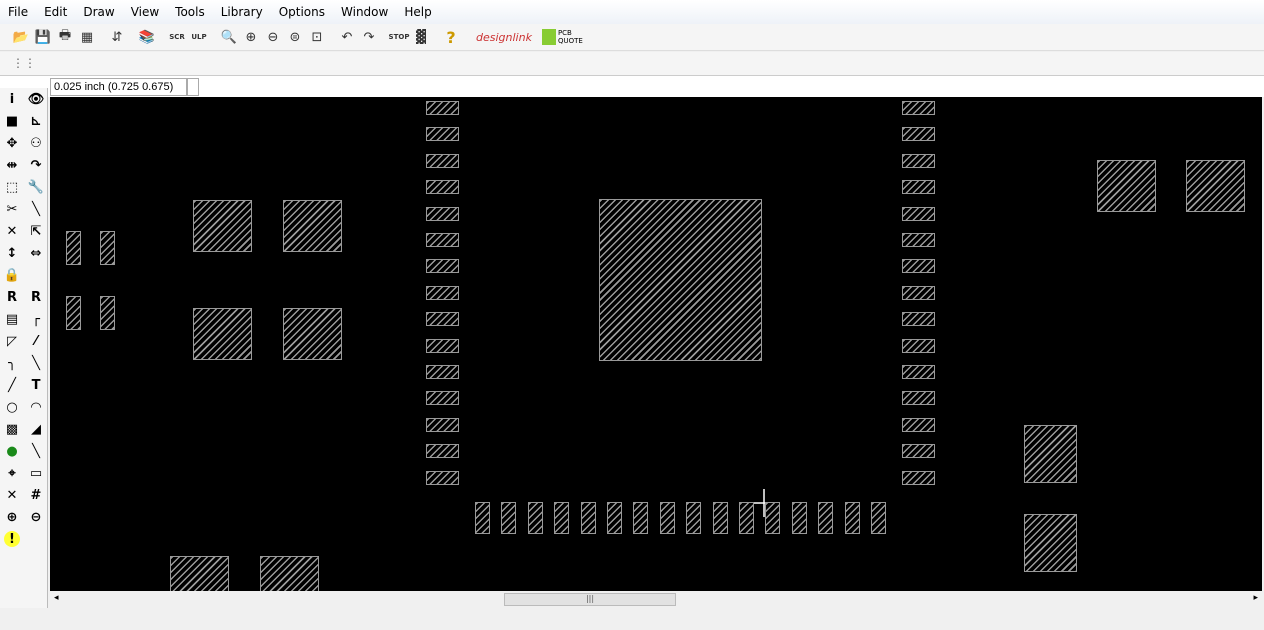  I want to click on command-0-icon: i, so click(12, 99).